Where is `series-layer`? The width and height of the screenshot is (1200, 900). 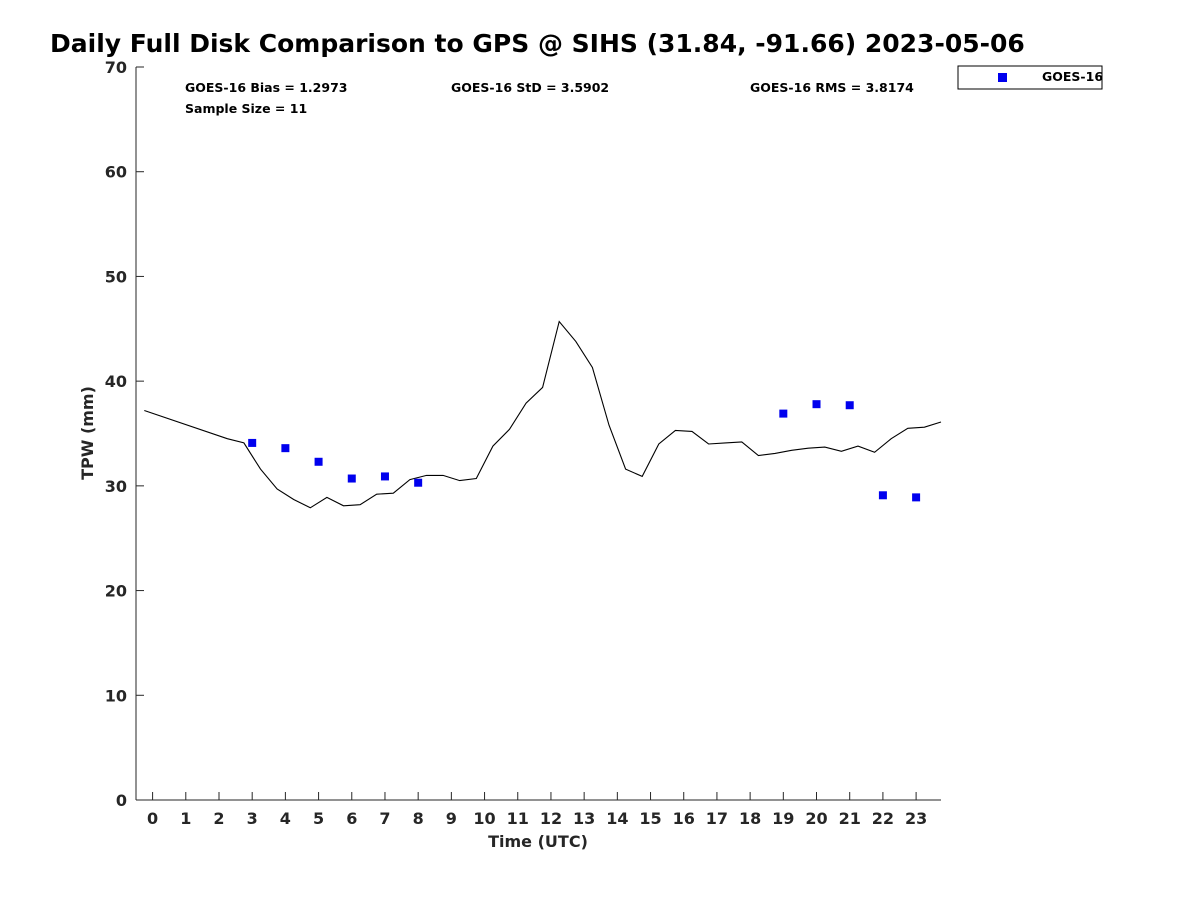
series-layer is located at coordinates (543, 414).